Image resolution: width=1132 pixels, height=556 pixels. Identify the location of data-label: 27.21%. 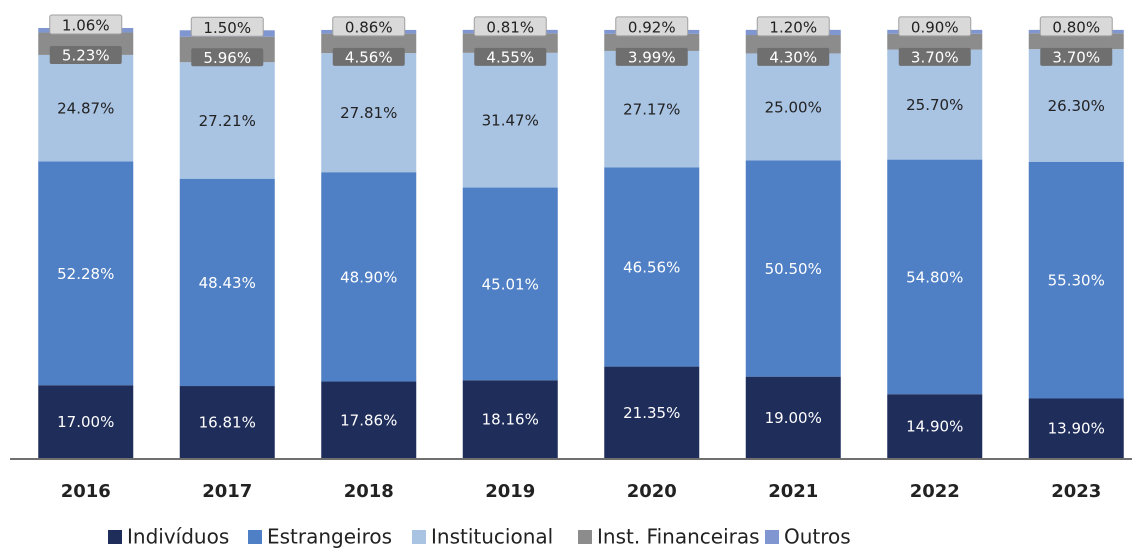
(227, 121).